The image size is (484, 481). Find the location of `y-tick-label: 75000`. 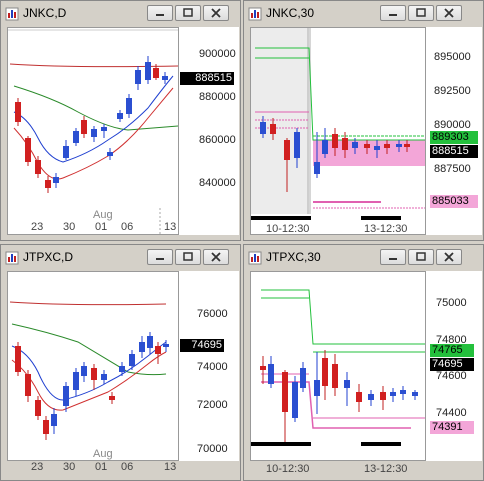

y-tick-label: 75000 is located at coordinates (451, 303).